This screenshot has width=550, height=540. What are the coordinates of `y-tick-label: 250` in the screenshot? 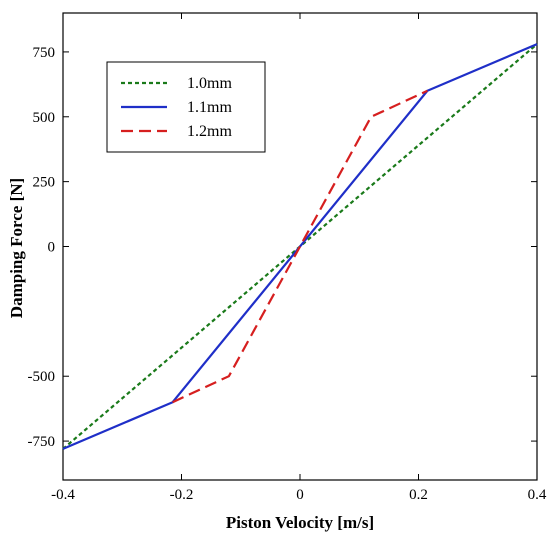 It's located at (44, 183).